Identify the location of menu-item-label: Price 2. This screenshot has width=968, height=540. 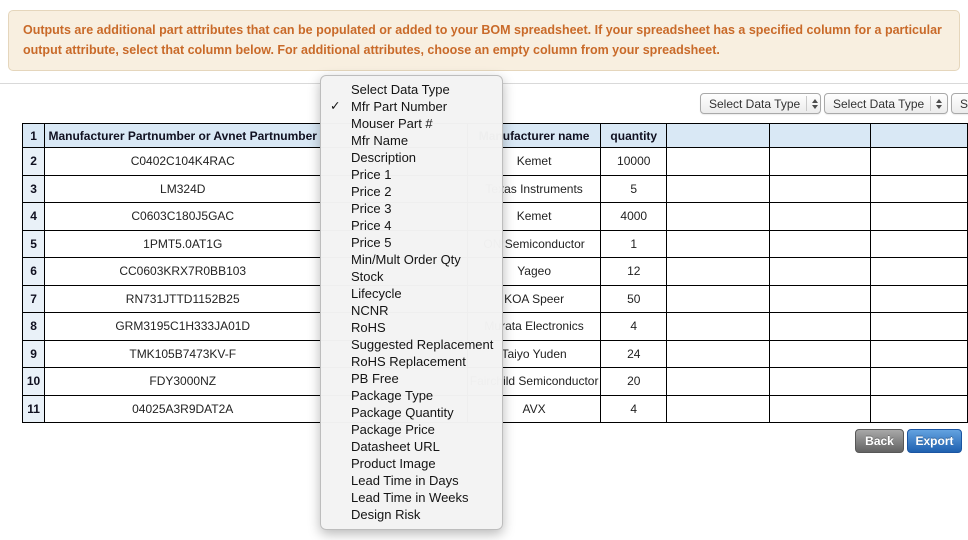
(371, 191).